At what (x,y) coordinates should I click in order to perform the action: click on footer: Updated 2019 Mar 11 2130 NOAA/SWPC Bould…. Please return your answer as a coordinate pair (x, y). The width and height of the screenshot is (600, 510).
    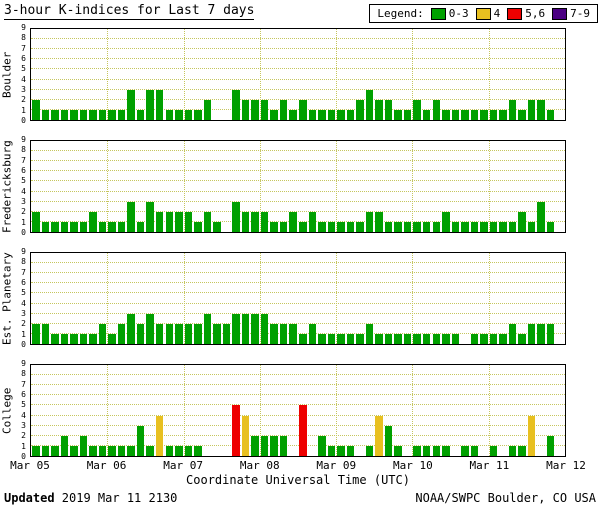
    Looking at the image, I should click on (300, 498).